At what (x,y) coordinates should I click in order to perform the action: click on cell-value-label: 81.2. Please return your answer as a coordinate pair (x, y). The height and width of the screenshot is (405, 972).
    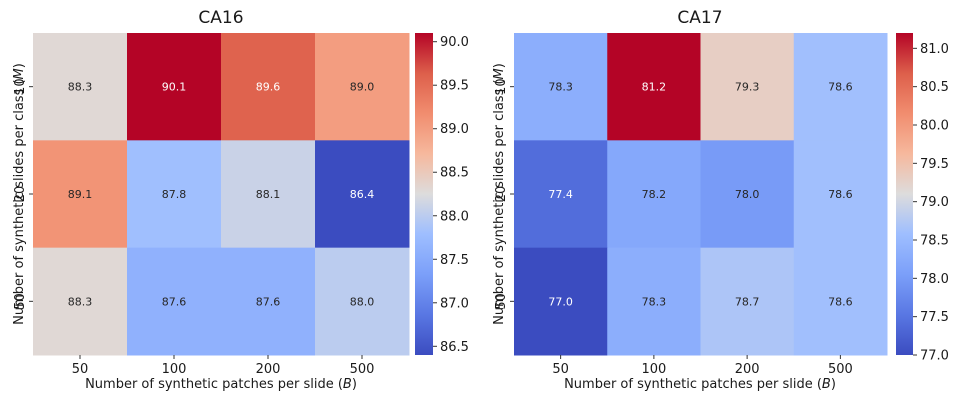
    Looking at the image, I should click on (654, 87).